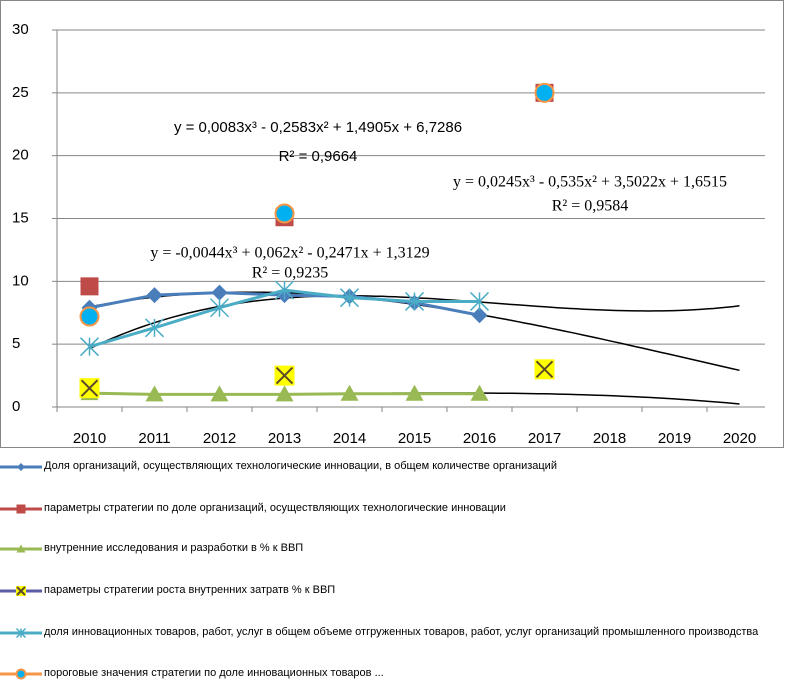 Image resolution: width=810 pixels, height=682 pixels. What do you see at coordinates (20, 217) in the screenshot?
I see `y-tick-label: 15` at bounding box center [20, 217].